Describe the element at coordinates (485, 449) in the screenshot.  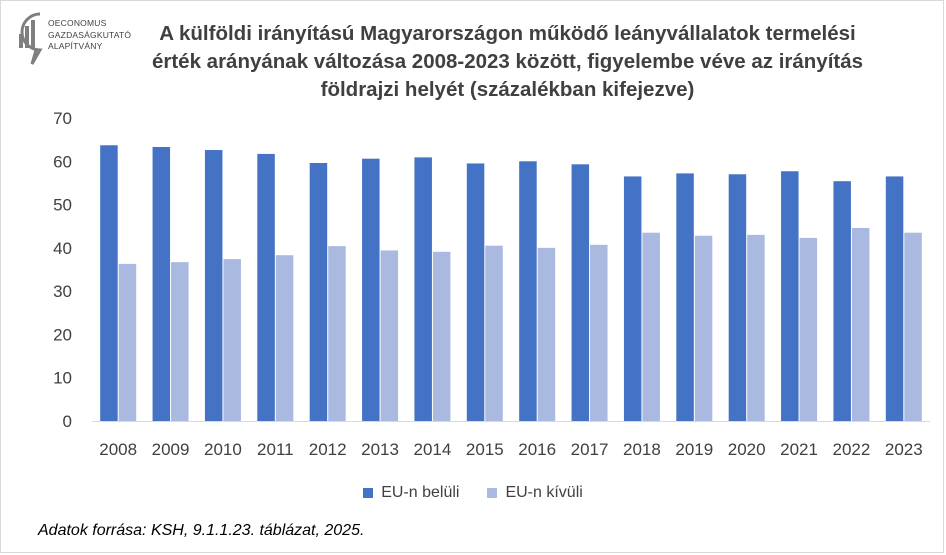
I see `x-tick-label: 2015` at that location.